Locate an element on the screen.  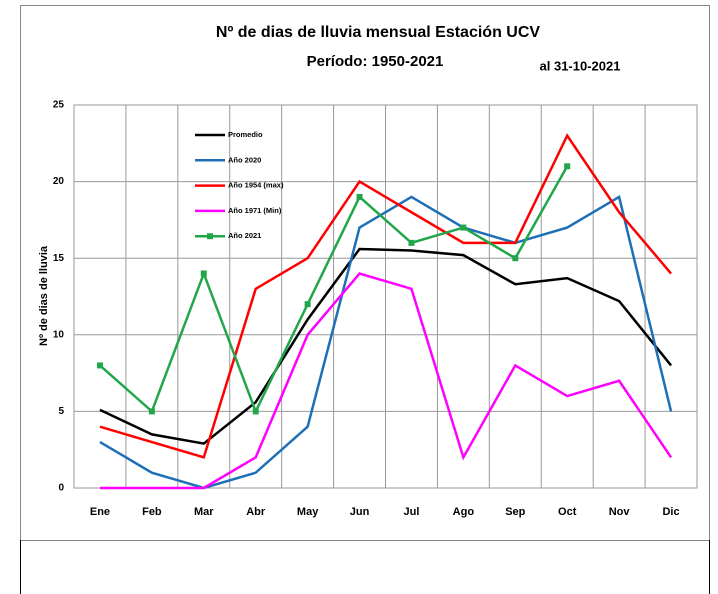
legend-marker is located at coordinates (210, 236).